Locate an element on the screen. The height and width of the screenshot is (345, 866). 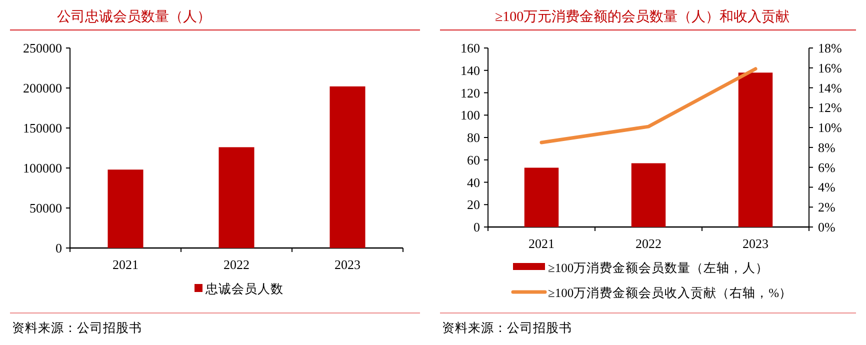
chart-title: 公司忠诚会员数量（人） is located at coordinates (134, 17).